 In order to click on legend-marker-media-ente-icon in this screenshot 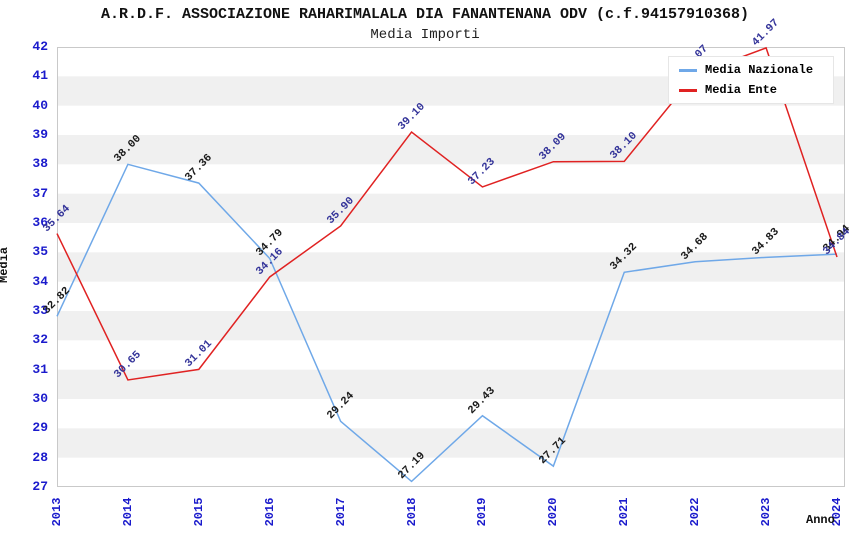, I will do `click(688, 90)`.